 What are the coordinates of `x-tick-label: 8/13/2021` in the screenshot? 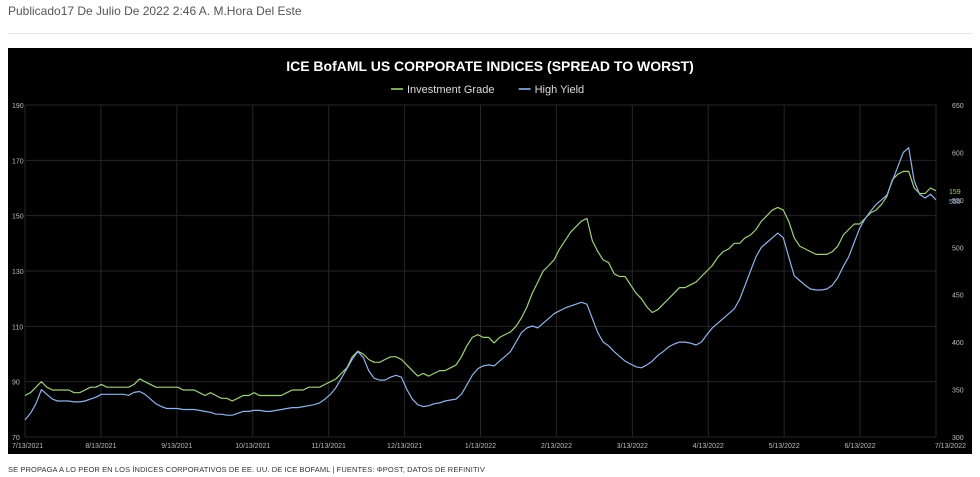 It's located at (100, 446).